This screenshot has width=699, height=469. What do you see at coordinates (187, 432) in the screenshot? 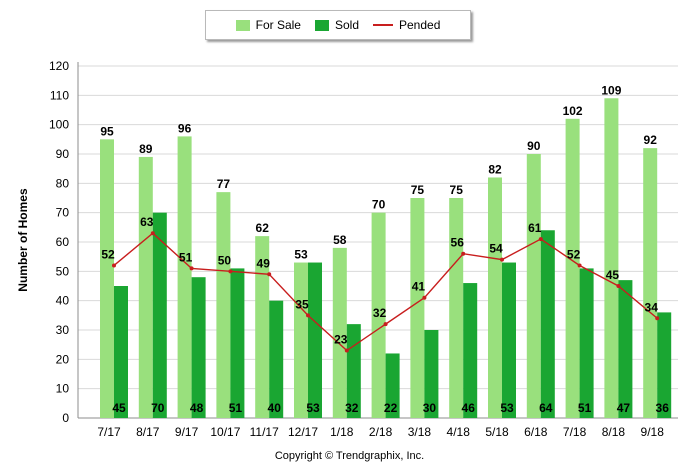
I see `x-tick-label: 9/17` at bounding box center [187, 432].